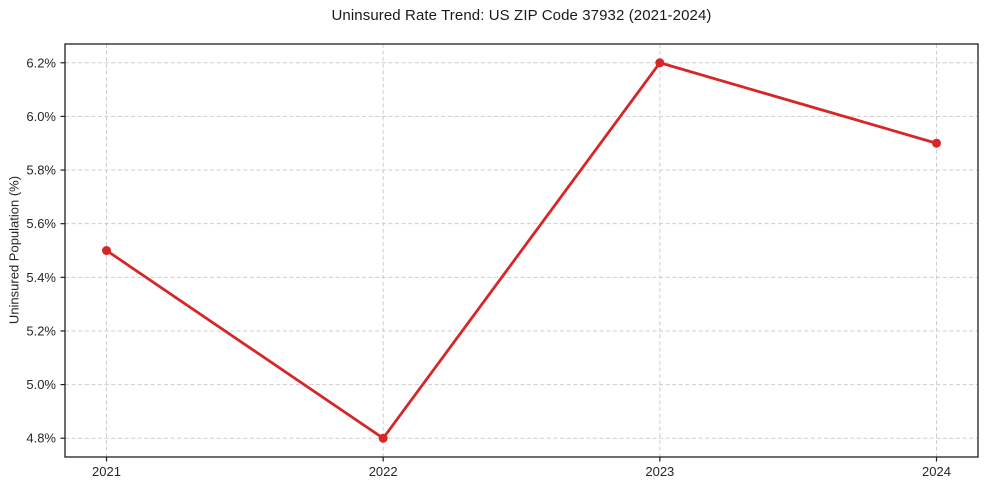  I want to click on y-tick-label: 5.8%, so click(41, 170).